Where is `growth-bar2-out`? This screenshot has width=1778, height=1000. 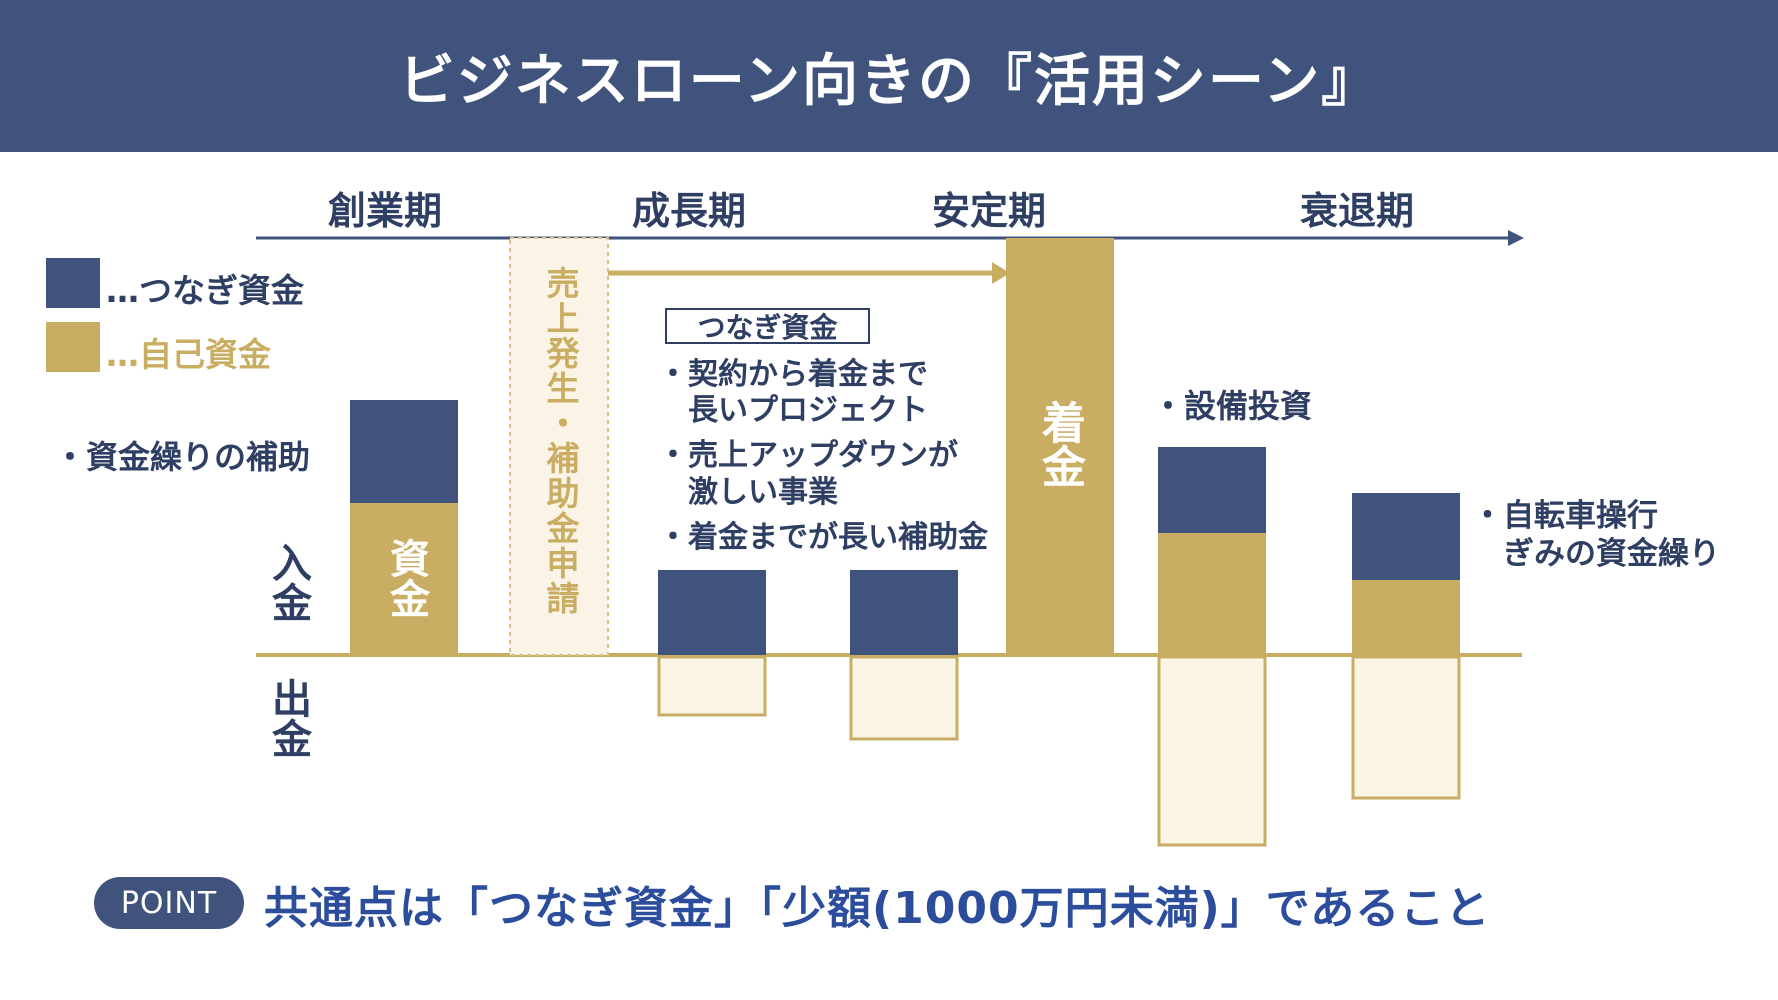
growth-bar2-out is located at coordinates (904, 698).